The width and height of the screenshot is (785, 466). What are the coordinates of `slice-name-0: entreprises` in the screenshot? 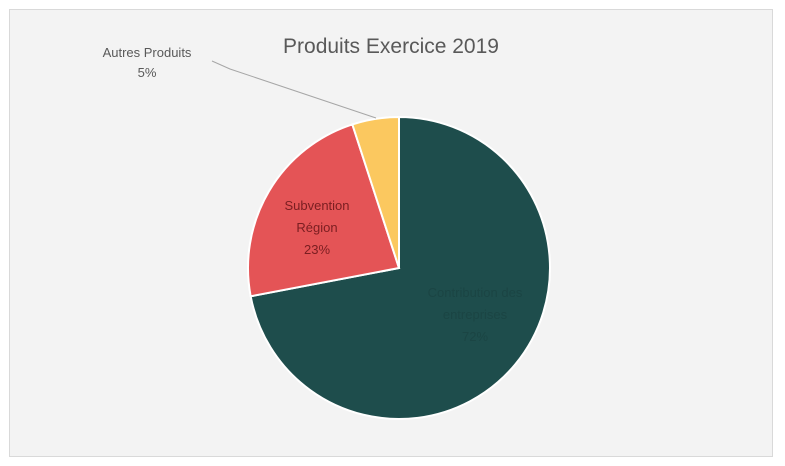 It's located at (475, 314).